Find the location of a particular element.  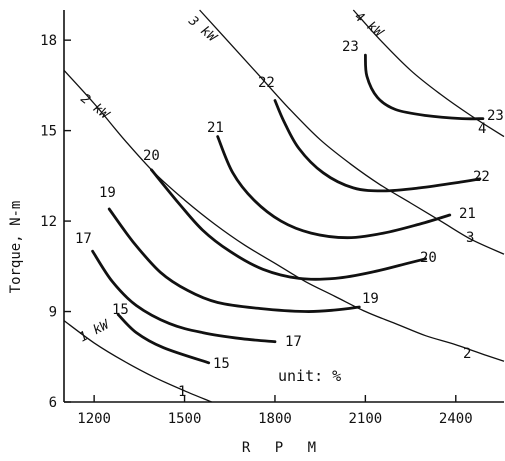

y-ticks: 6 9 12 15 18 is located at coordinates (55, 222).